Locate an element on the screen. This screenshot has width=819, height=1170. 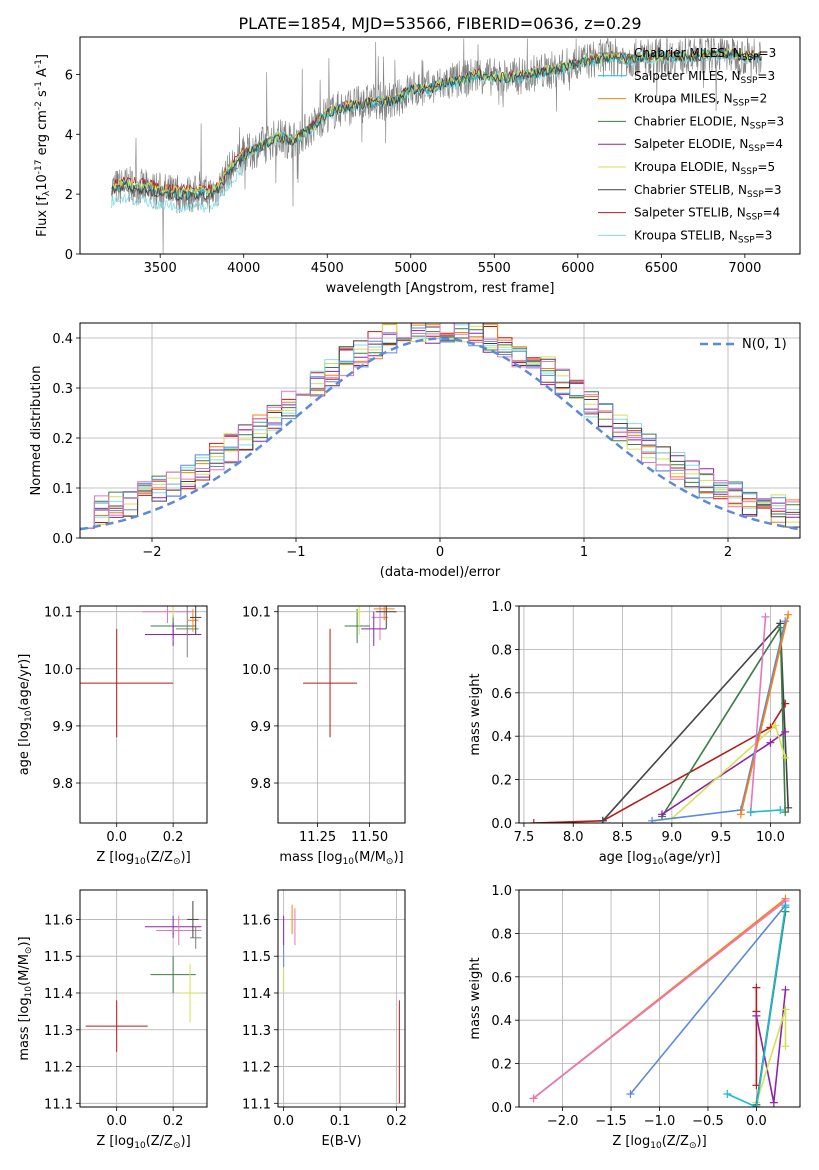
legend-label: N(0, 1) is located at coordinates (764, 344).